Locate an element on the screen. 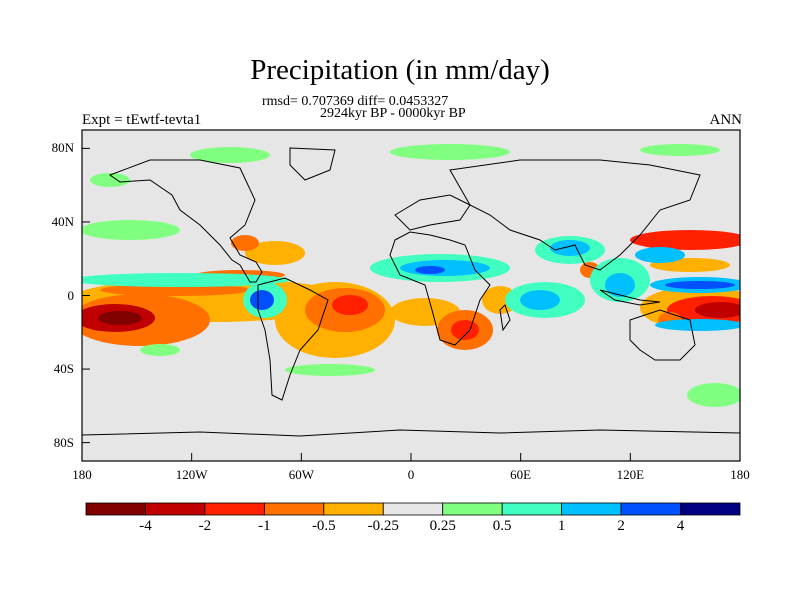  x-tick-label: 60W is located at coordinates (301, 474).